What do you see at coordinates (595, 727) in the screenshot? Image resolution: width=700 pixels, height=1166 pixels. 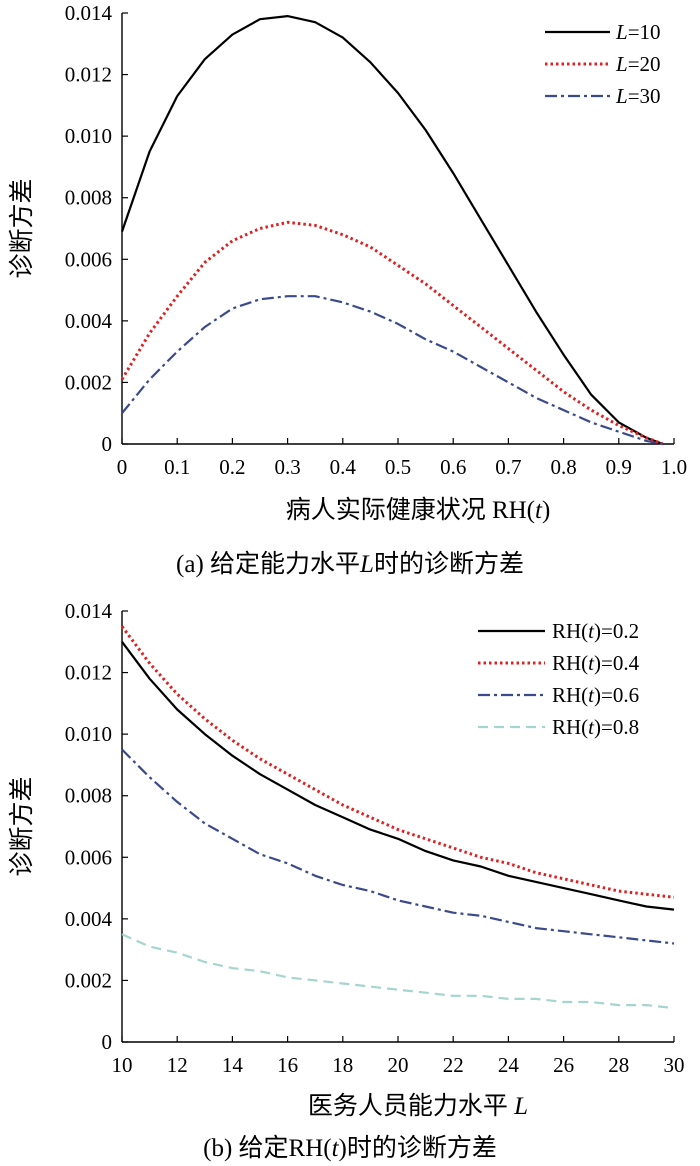 I see `legend-label: RH(t)=0.8` at bounding box center [595, 727].